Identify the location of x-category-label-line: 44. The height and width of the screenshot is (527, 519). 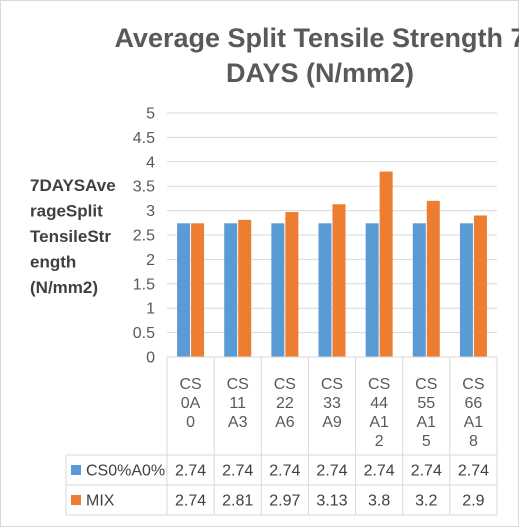
(379, 403).